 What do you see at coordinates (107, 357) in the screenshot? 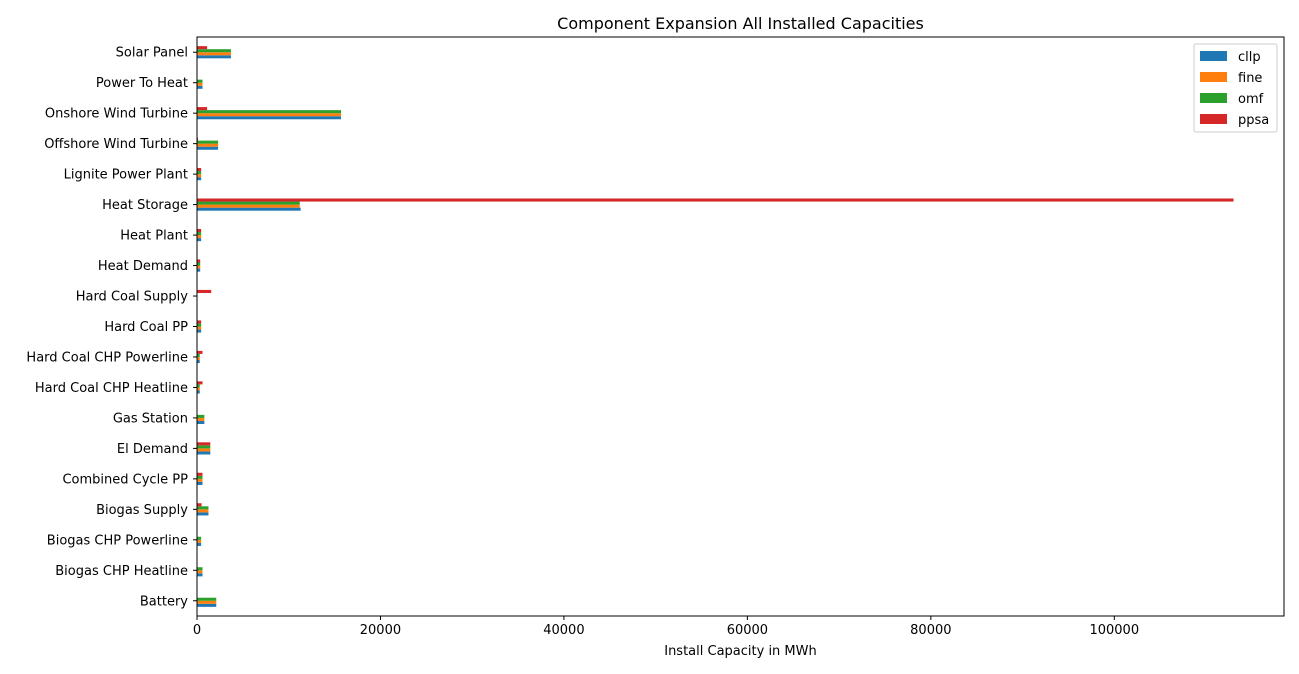
I see `y-tick-label: Hard Coal CHP Powerline` at bounding box center [107, 357].